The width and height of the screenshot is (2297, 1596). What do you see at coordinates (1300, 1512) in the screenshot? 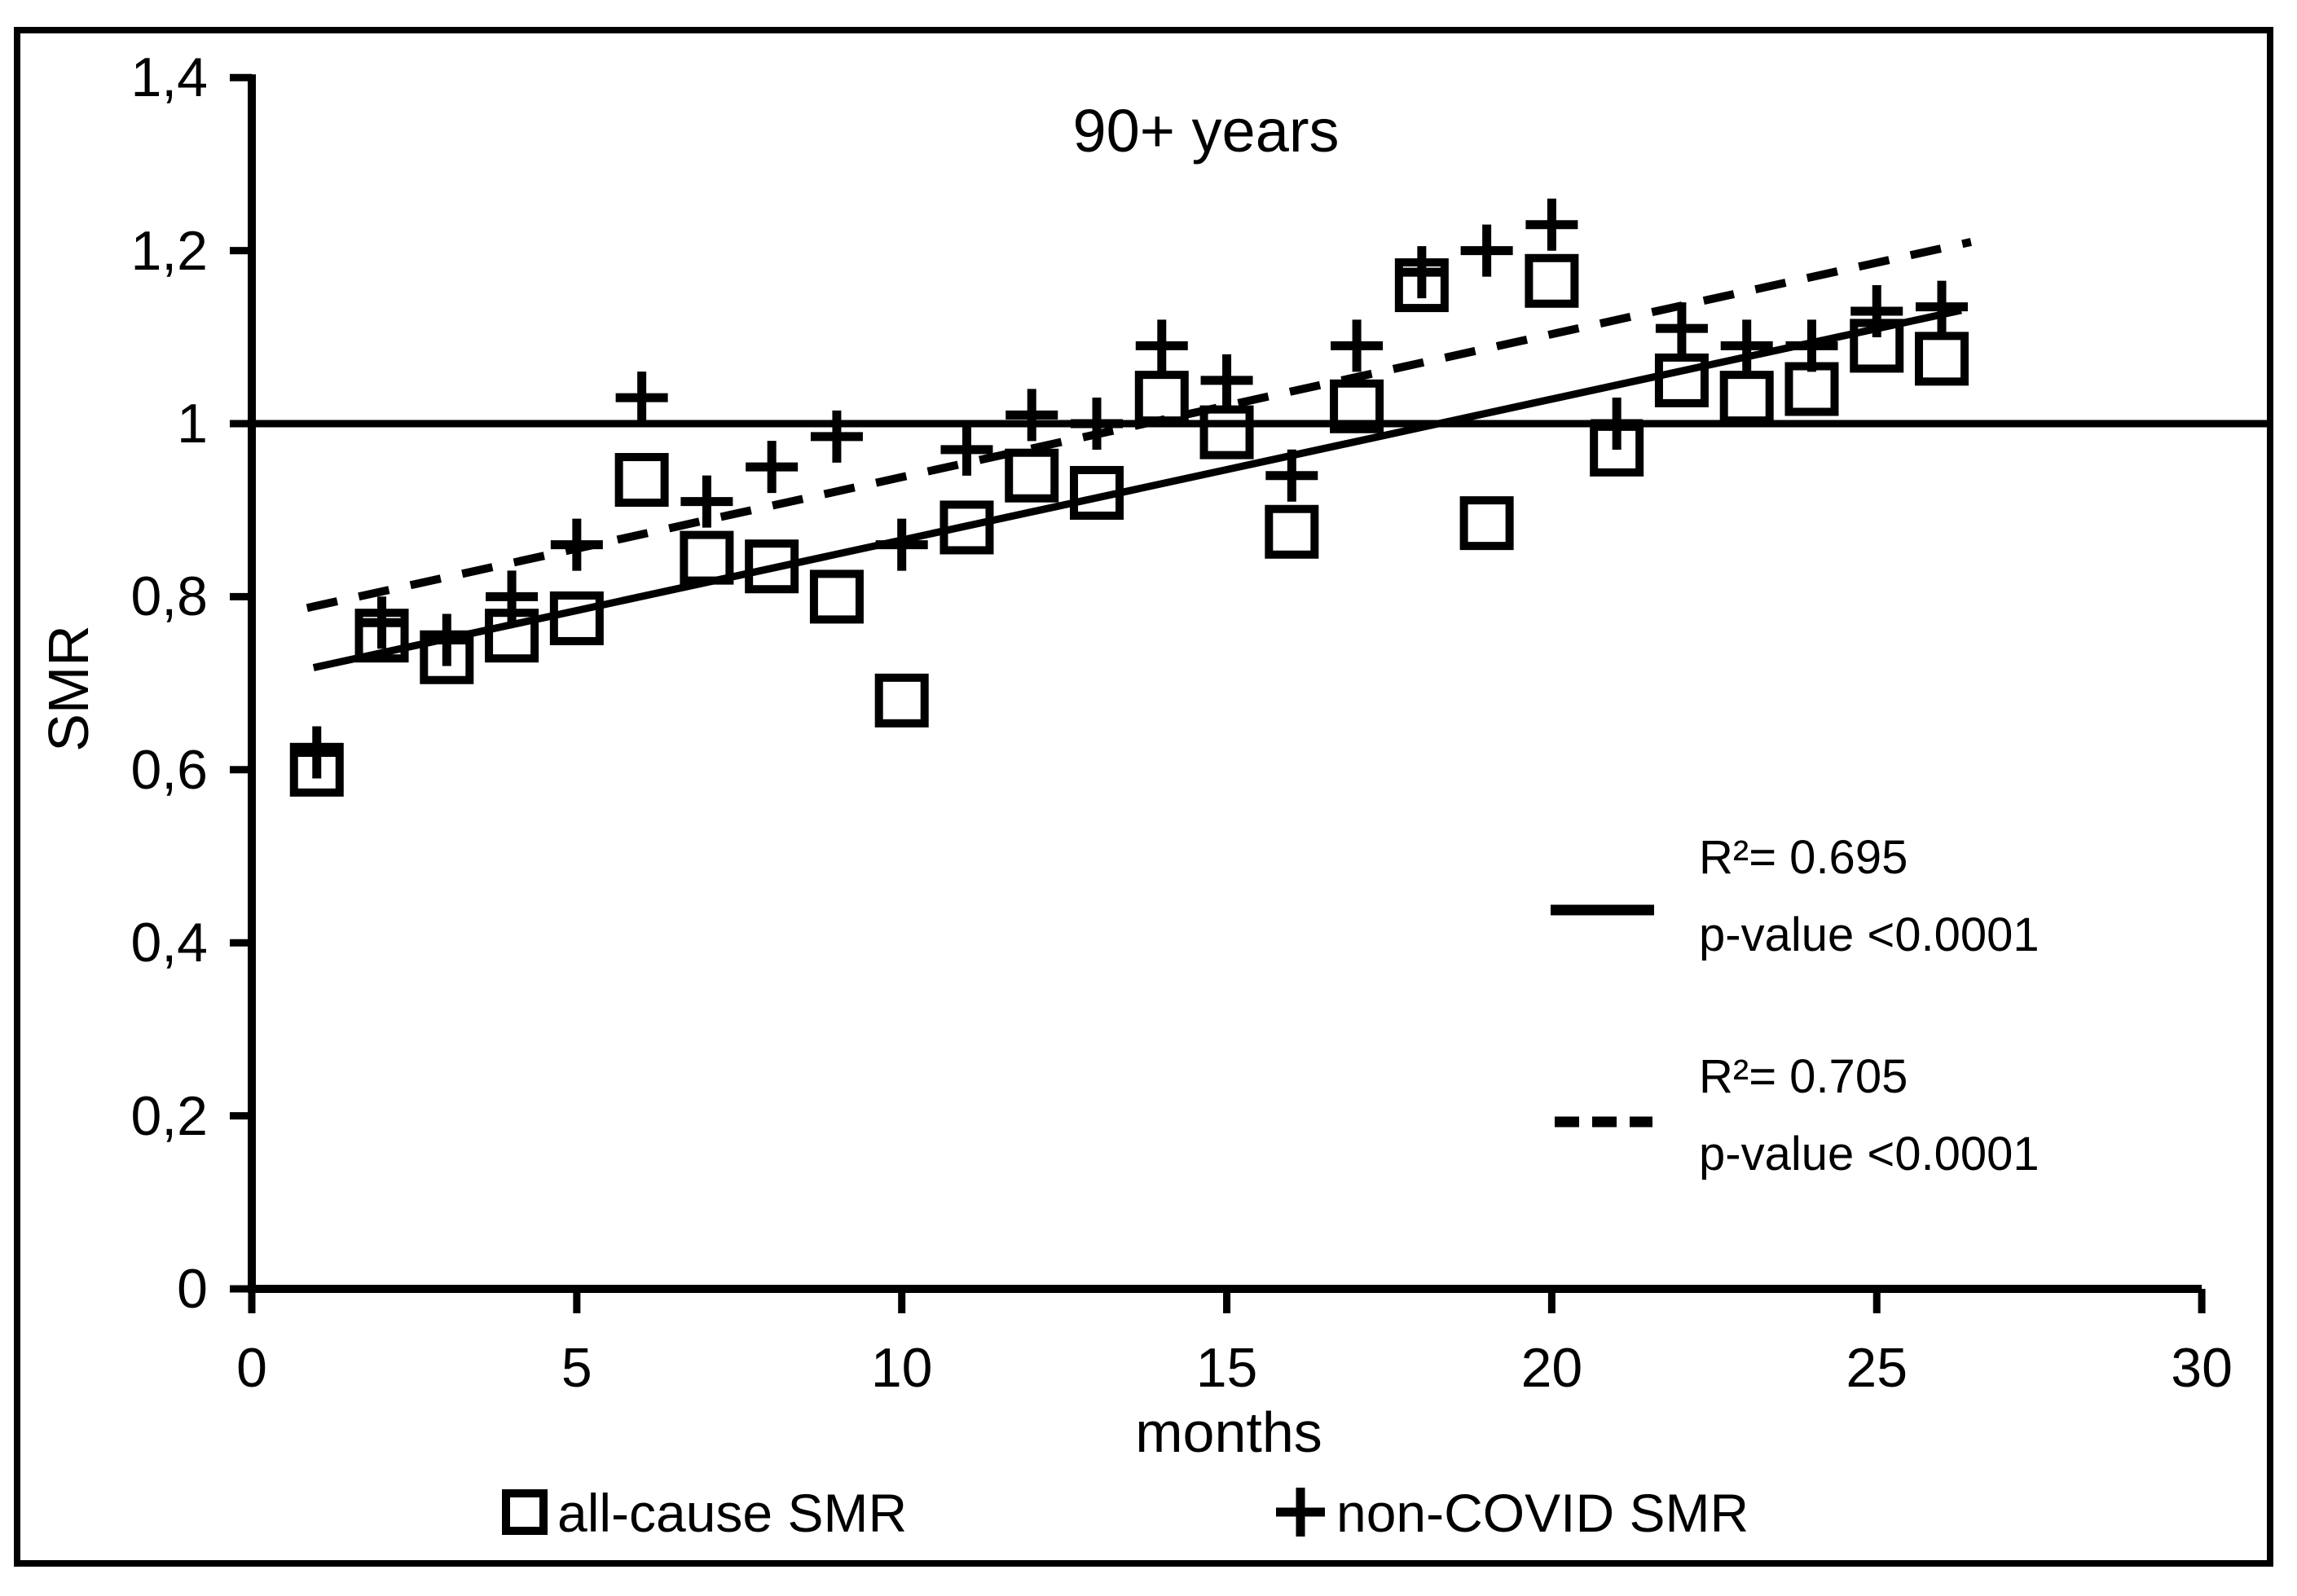
I see `plus-marker-icon` at bounding box center [1300, 1512].